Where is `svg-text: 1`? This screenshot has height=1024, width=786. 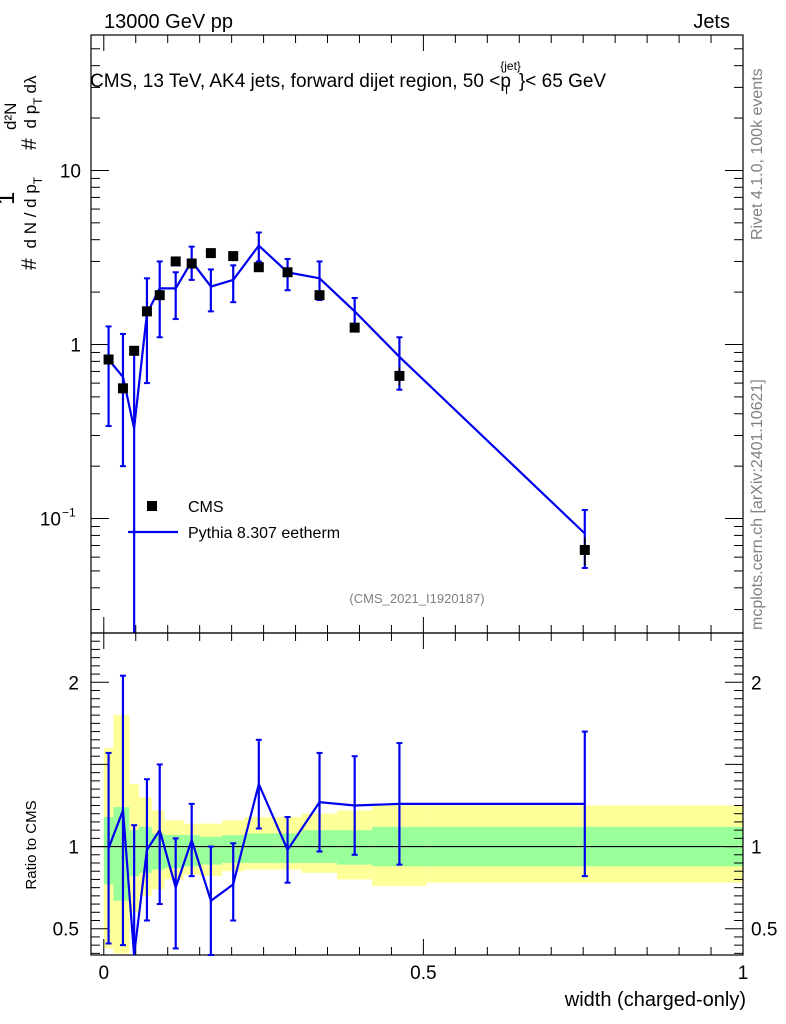
svg-text: 1 is located at coordinates (10, 198).